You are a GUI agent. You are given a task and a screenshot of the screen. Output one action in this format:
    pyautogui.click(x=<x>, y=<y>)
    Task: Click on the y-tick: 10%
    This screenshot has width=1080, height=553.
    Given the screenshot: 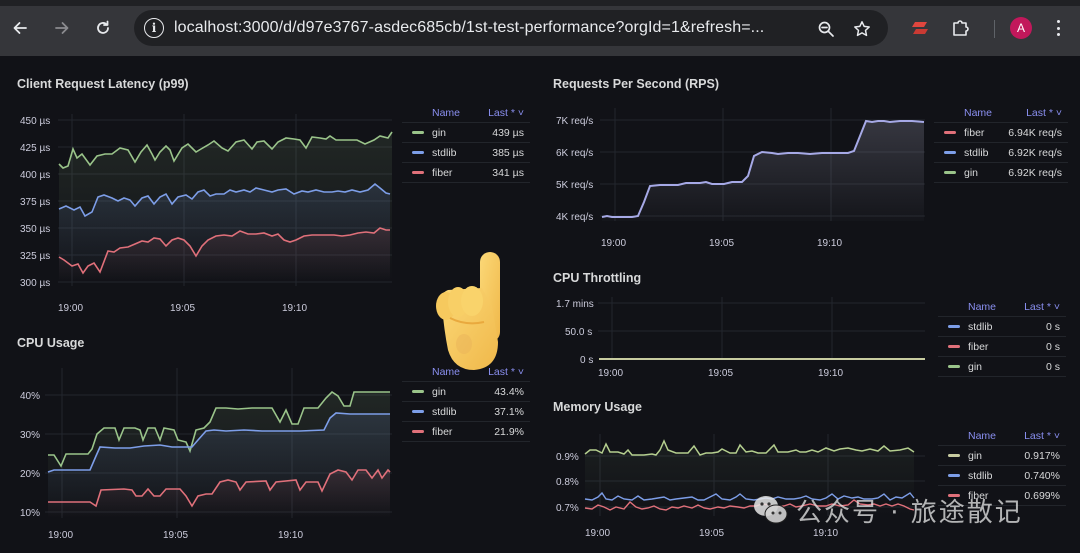 What is the action you would take?
    pyautogui.click(x=30, y=513)
    